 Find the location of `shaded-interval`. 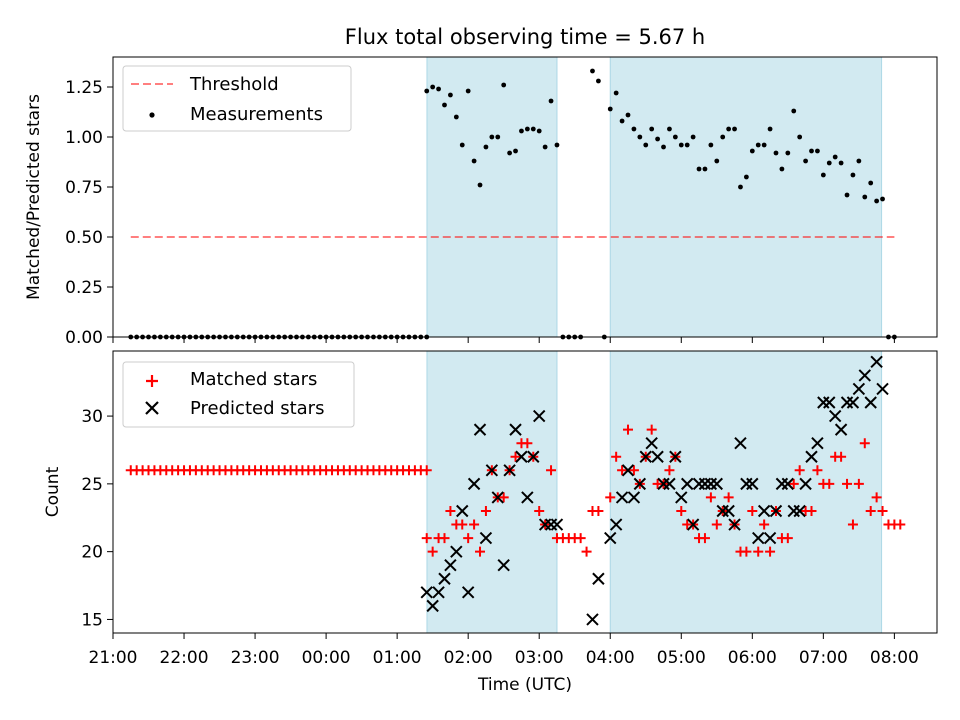

shaded-interval is located at coordinates (492, 492).